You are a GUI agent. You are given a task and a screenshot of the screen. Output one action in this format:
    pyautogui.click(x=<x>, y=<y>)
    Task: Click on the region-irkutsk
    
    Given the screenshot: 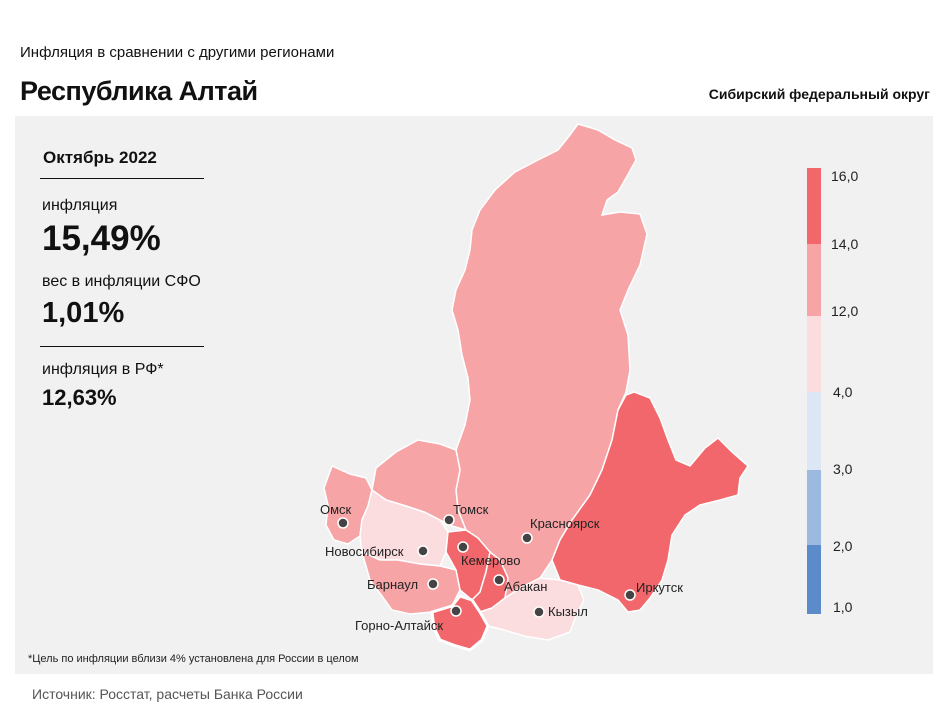 What is the action you would take?
    pyautogui.click(x=650, y=502)
    